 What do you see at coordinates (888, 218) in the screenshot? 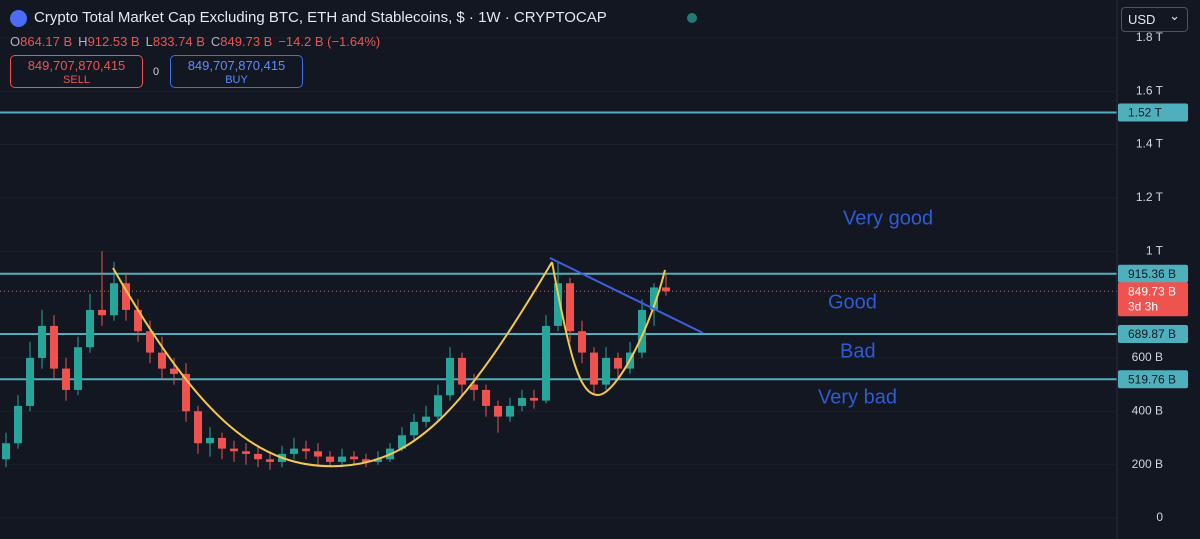
I see `annotation: Very good` at bounding box center [888, 218].